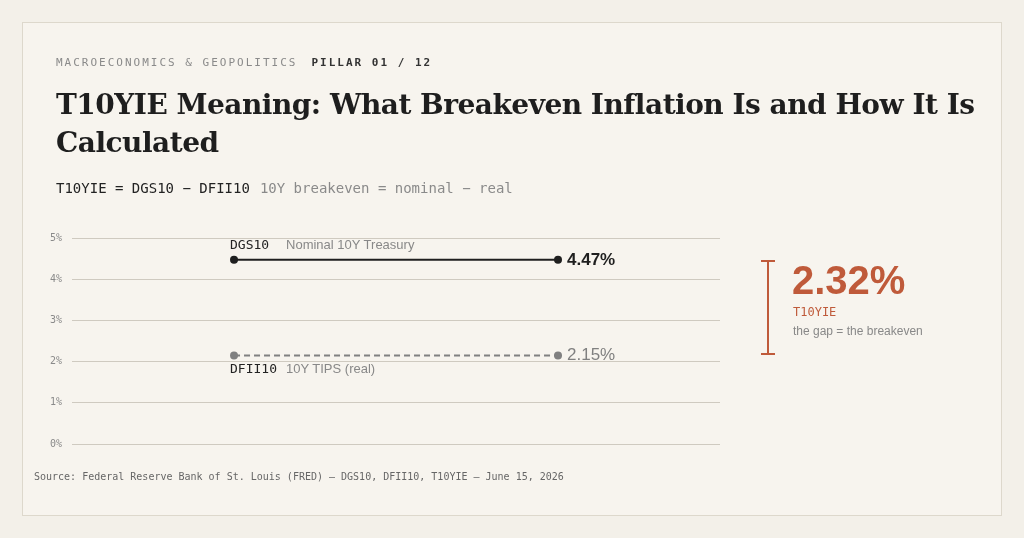 The width and height of the screenshot is (1024, 538). I want to click on y-tick-label: 1%, so click(56, 402).